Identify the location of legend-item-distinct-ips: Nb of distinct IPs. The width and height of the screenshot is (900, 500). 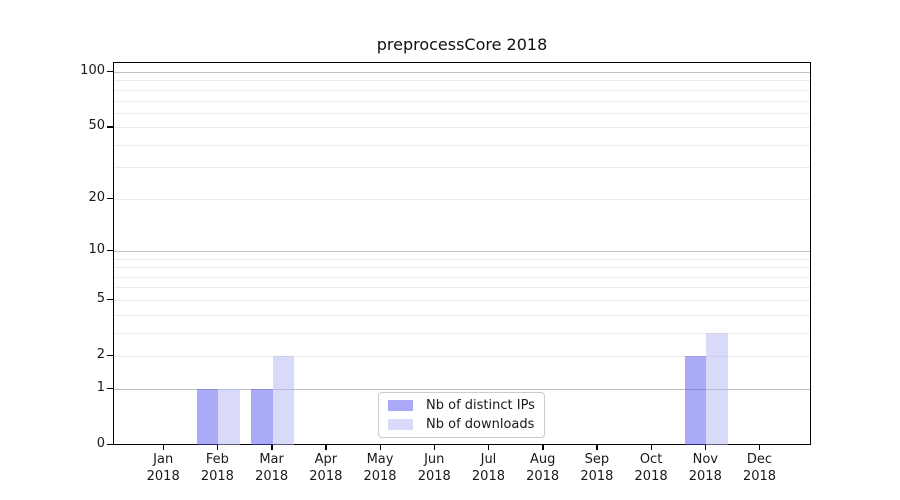
(461, 405).